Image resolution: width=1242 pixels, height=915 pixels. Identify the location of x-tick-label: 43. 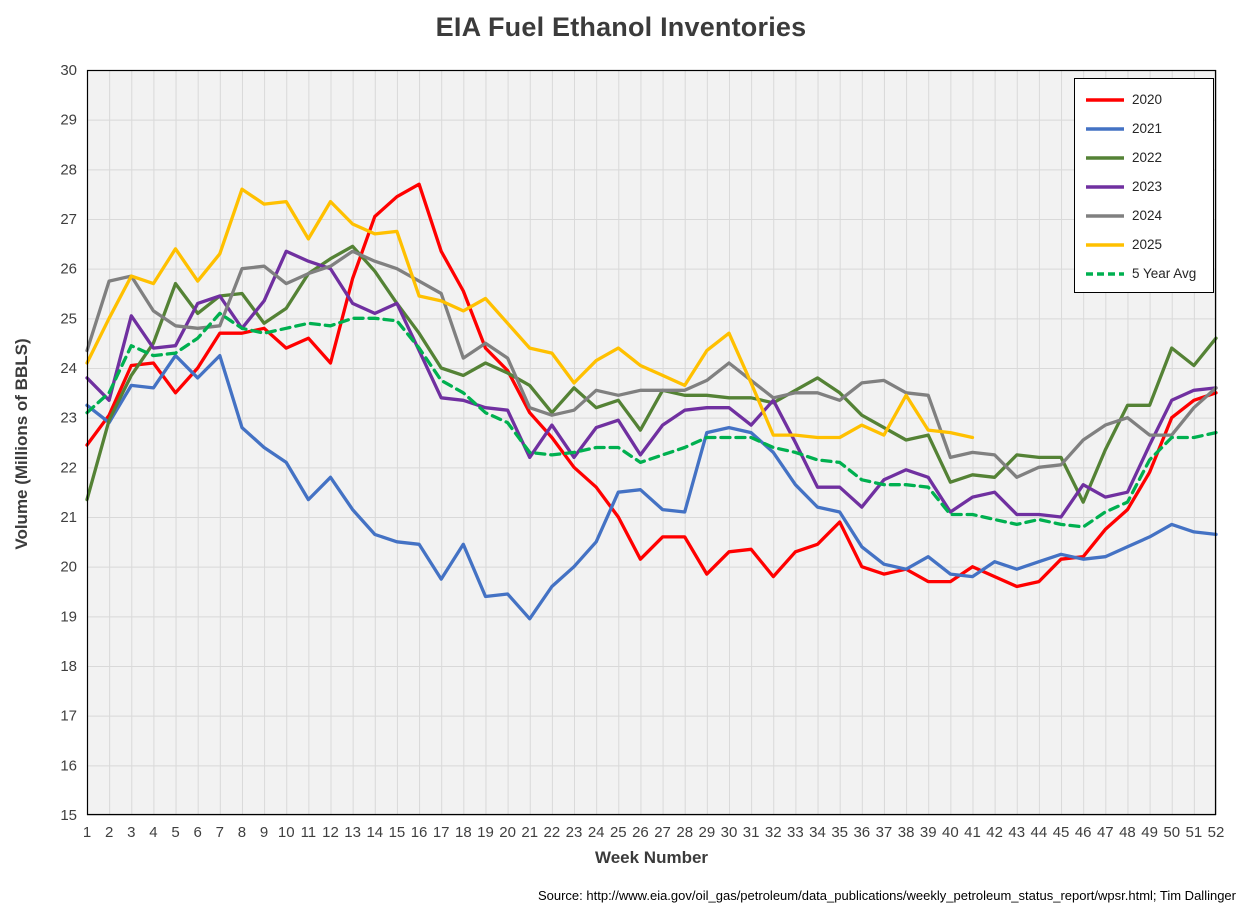
(1016, 832).